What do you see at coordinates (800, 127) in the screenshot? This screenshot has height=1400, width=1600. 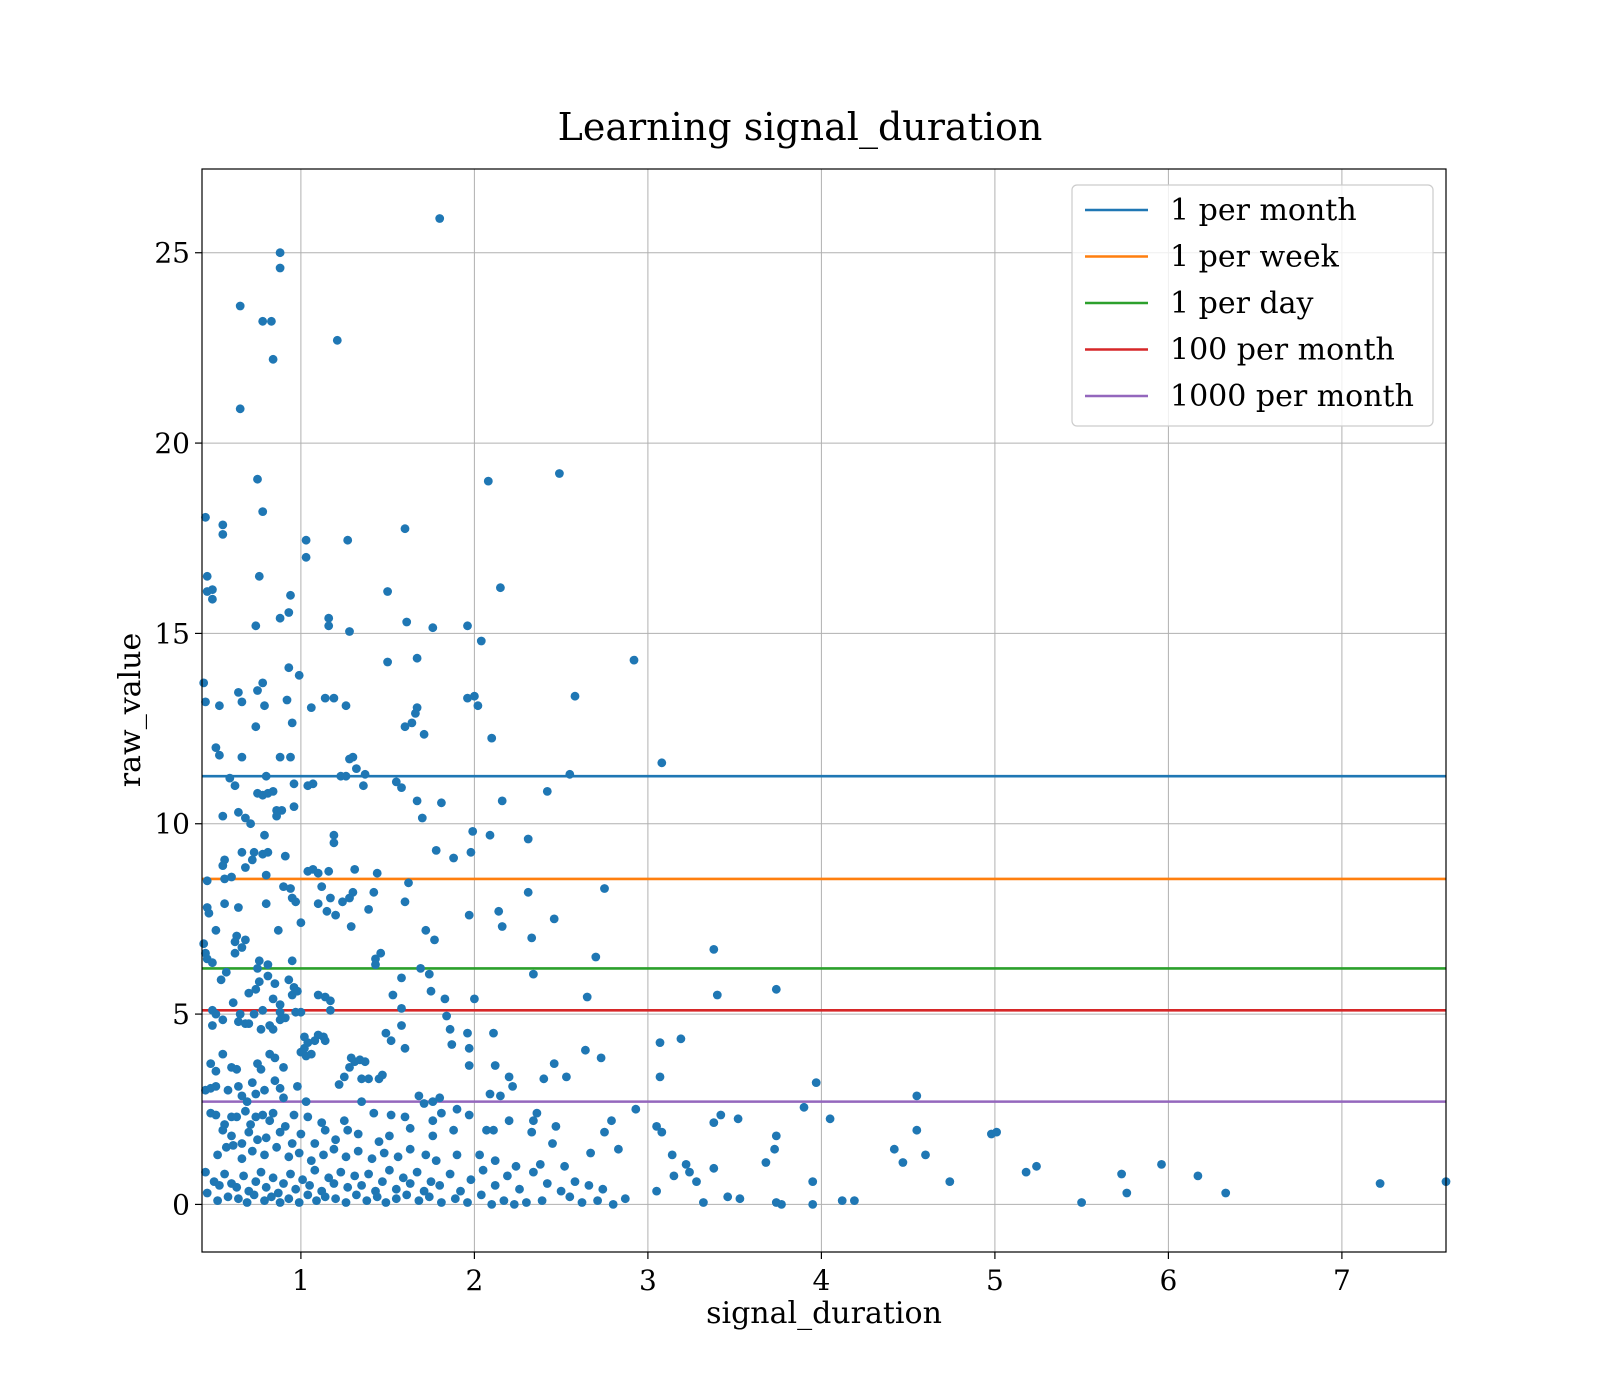 I see `chart-title: Learning signal_duration` at bounding box center [800, 127].